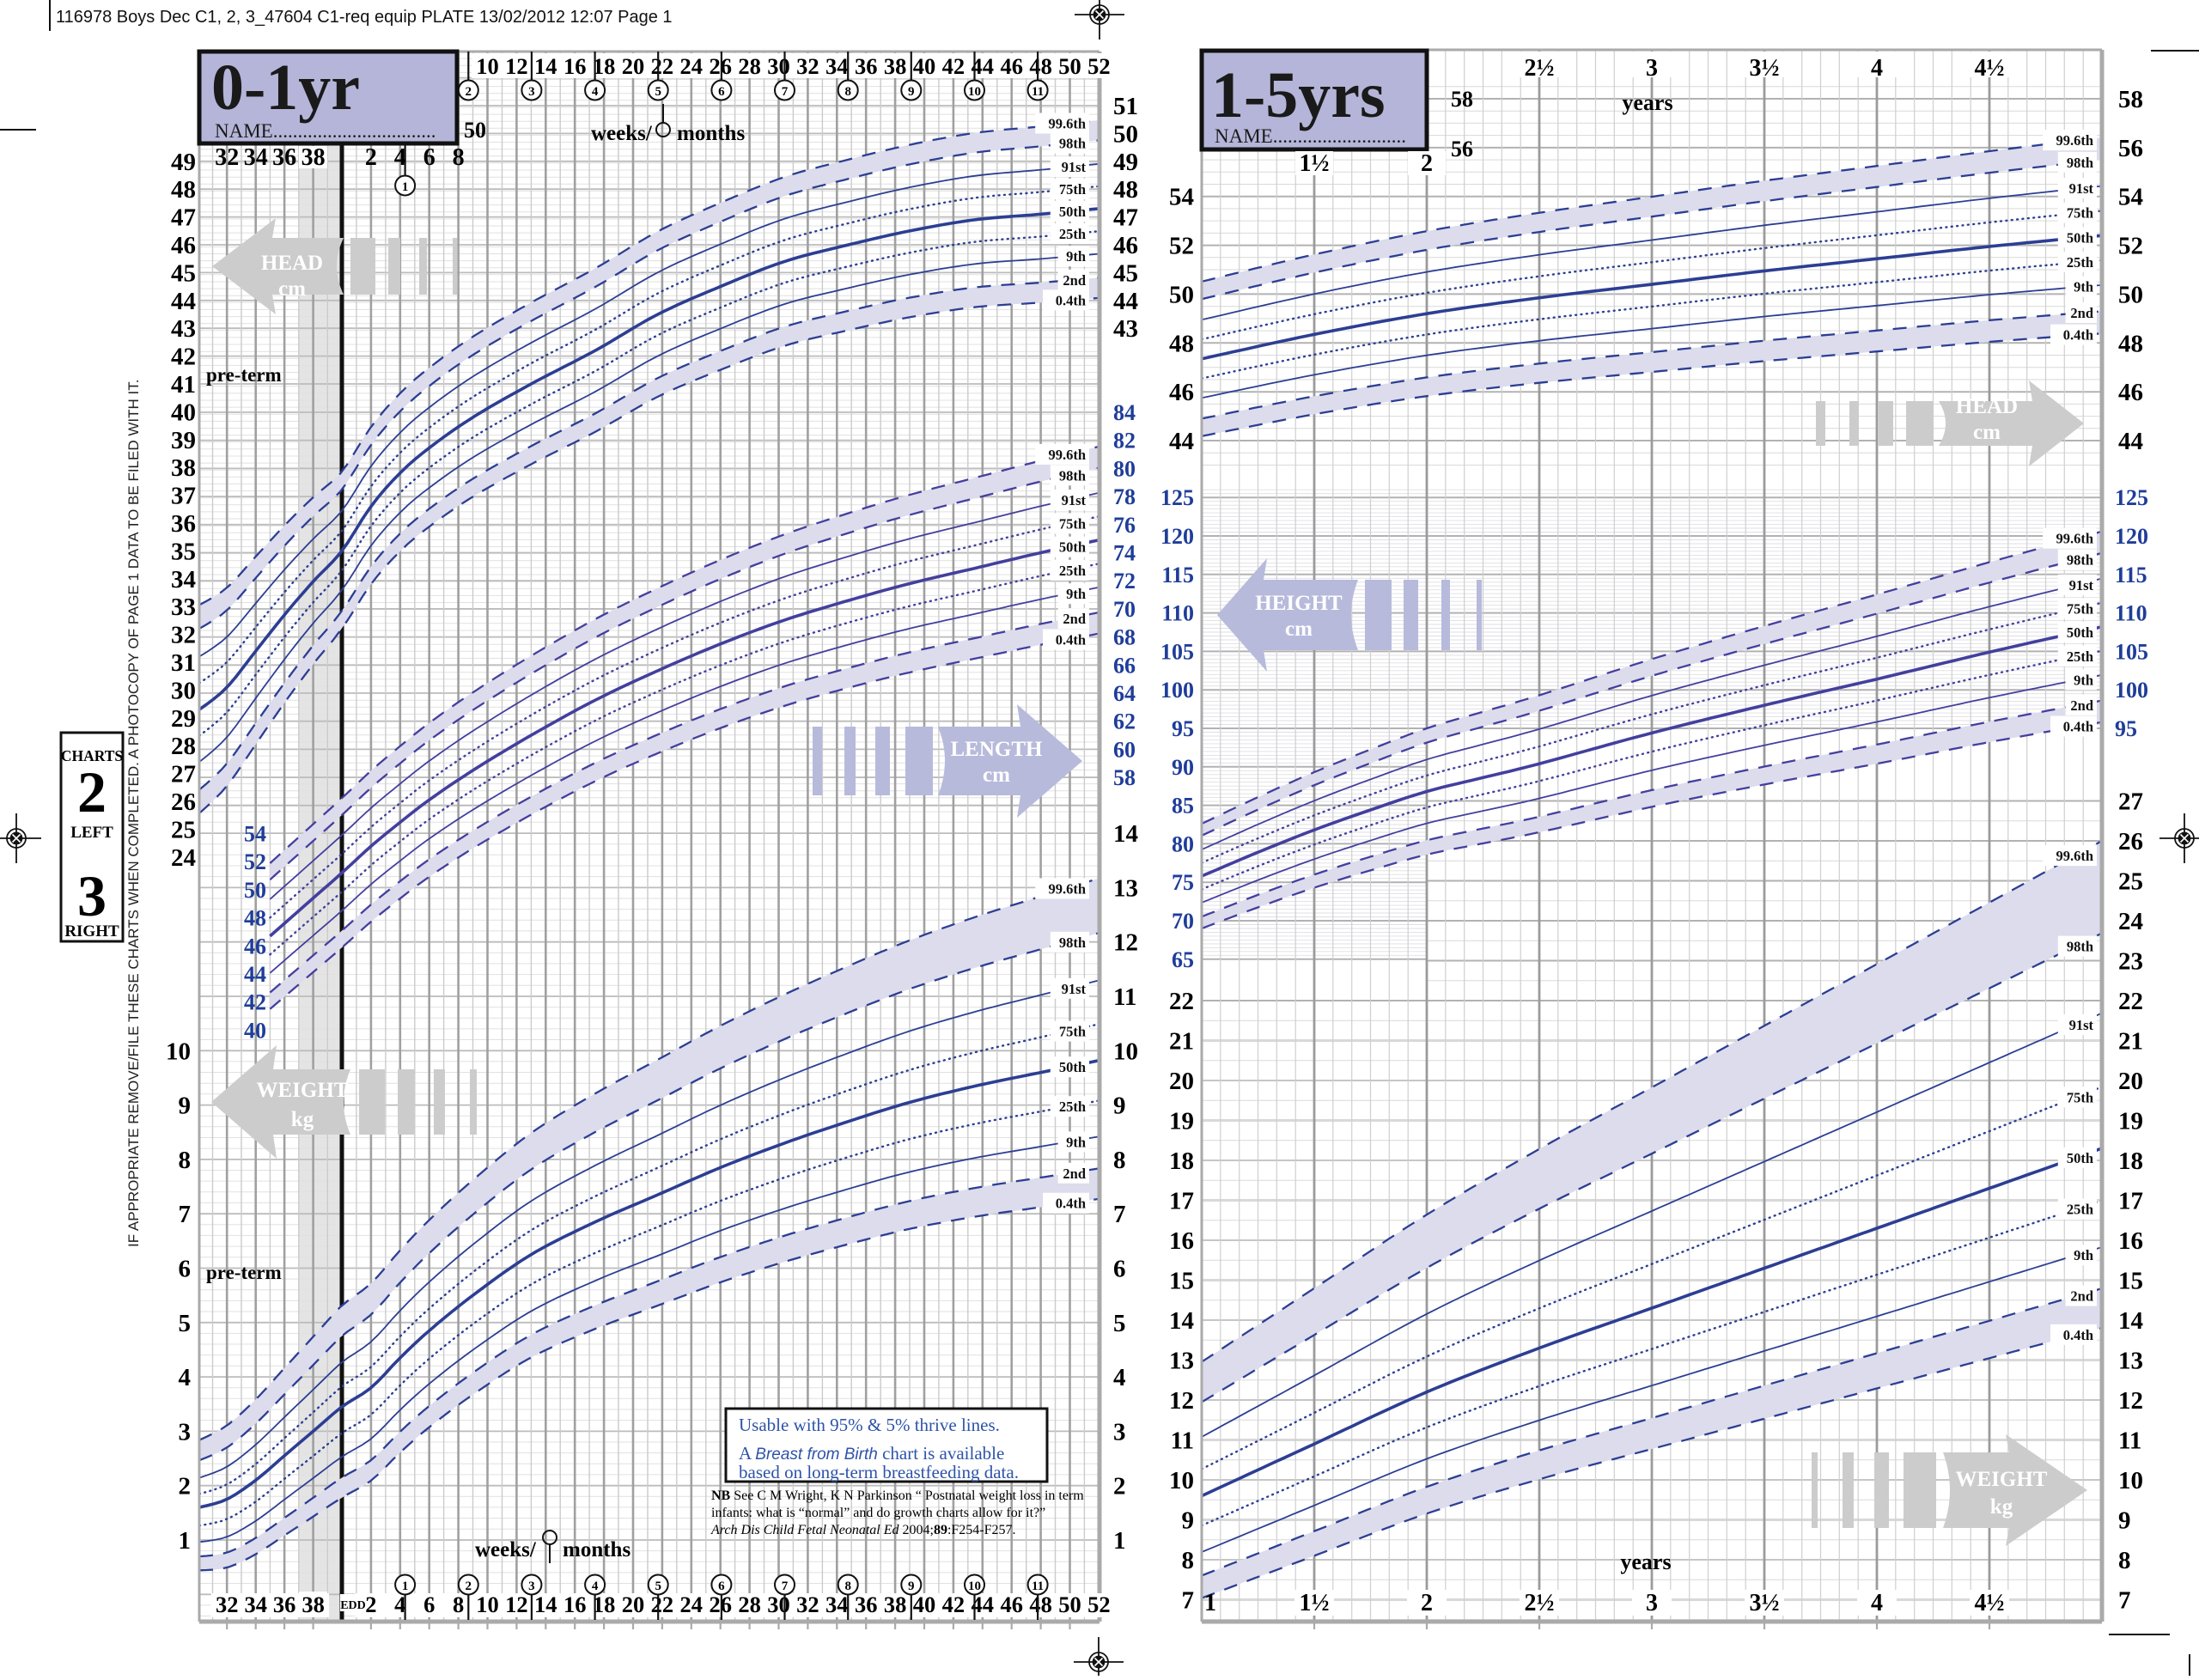  Describe the element at coordinates (1072, 475) in the screenshot. I see `svg-text: 98th` at that location.